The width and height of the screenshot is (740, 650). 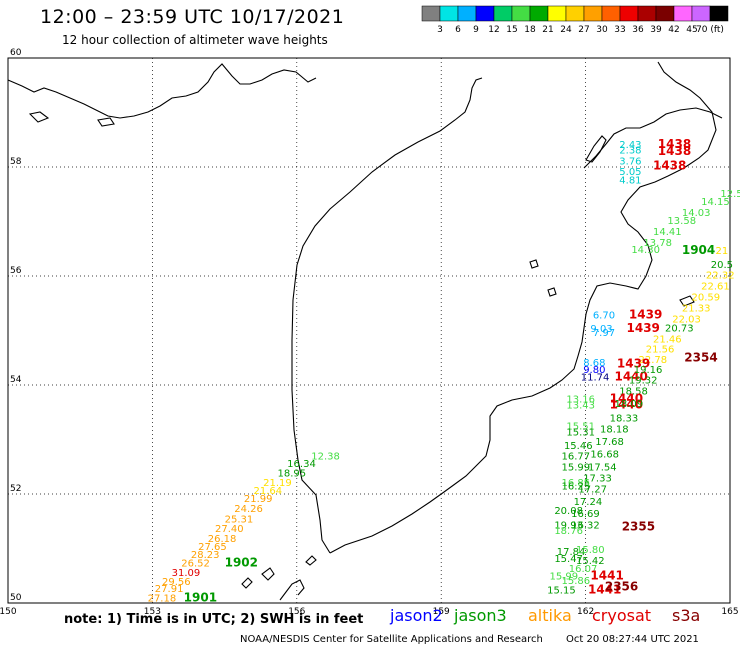 I want to click on pass-time-label: 1904, so click(x=698, y=250).